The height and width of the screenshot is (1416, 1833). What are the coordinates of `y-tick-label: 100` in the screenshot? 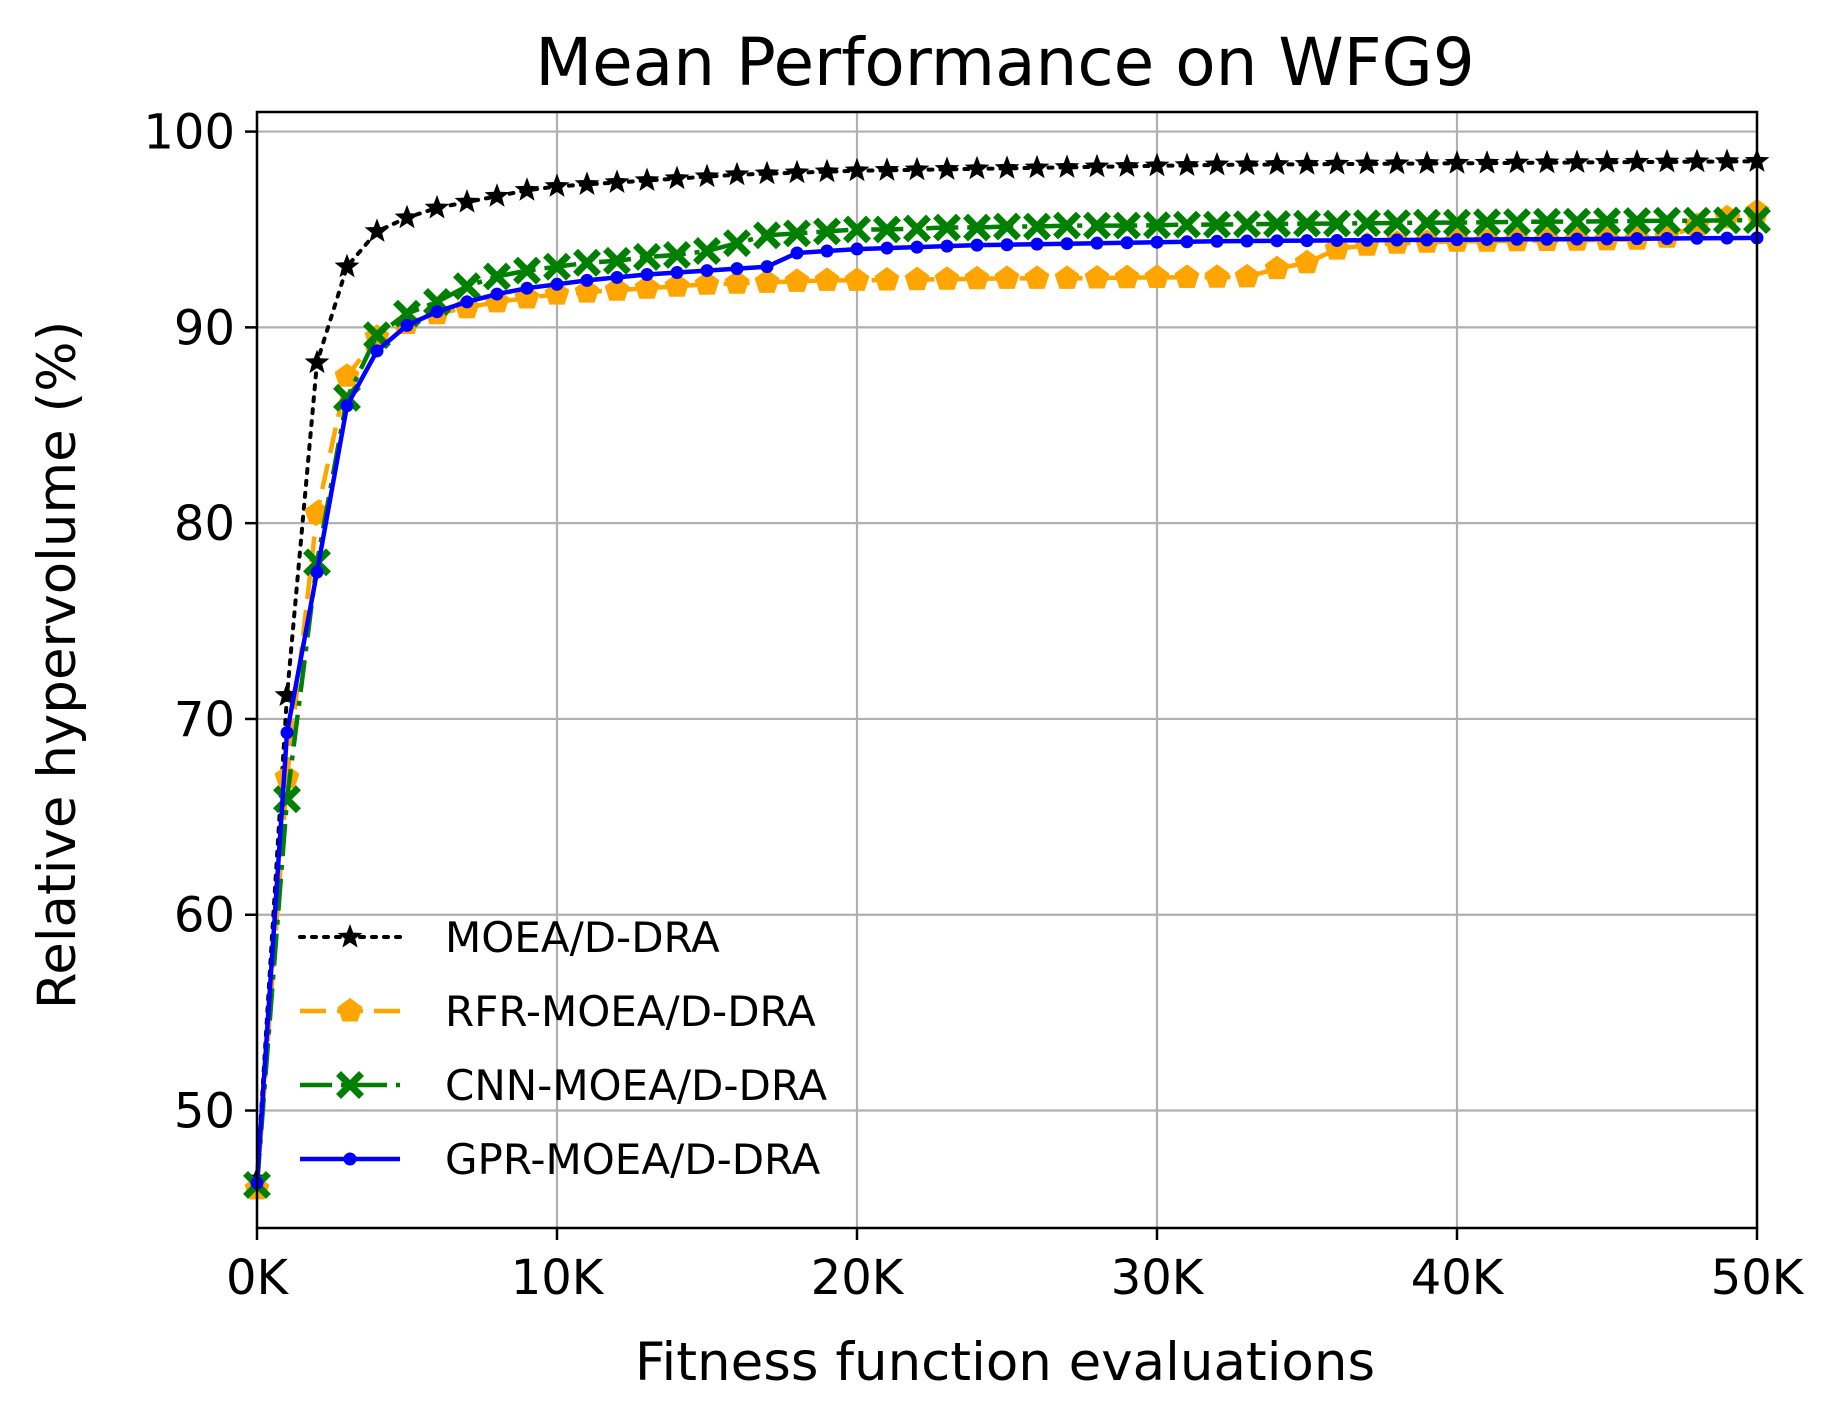 It's located at (189, 133).